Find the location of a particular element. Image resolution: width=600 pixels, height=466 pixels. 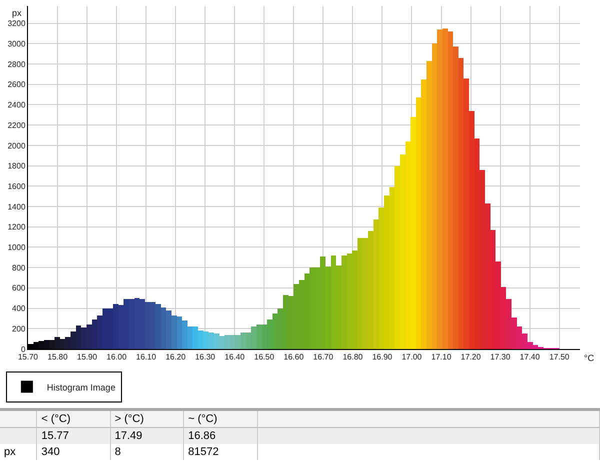

text: < (°C) is located at coordinates (73, 419).